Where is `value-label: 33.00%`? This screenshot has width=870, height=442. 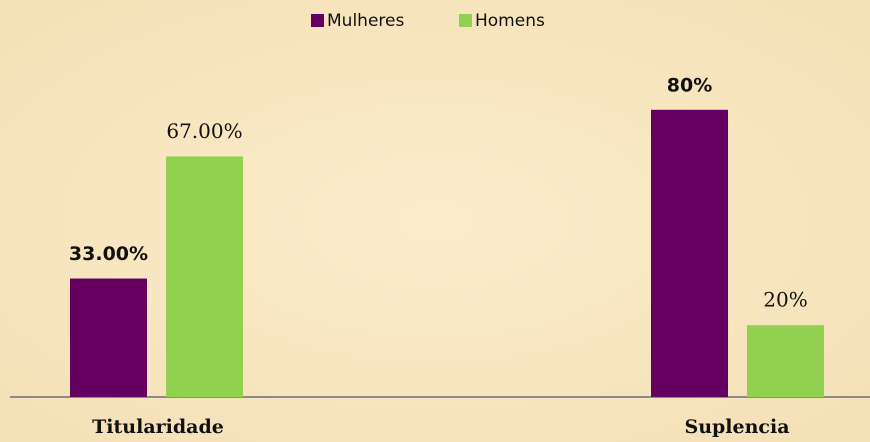
value-label: 33.00% is located at coordinates (108, 254).